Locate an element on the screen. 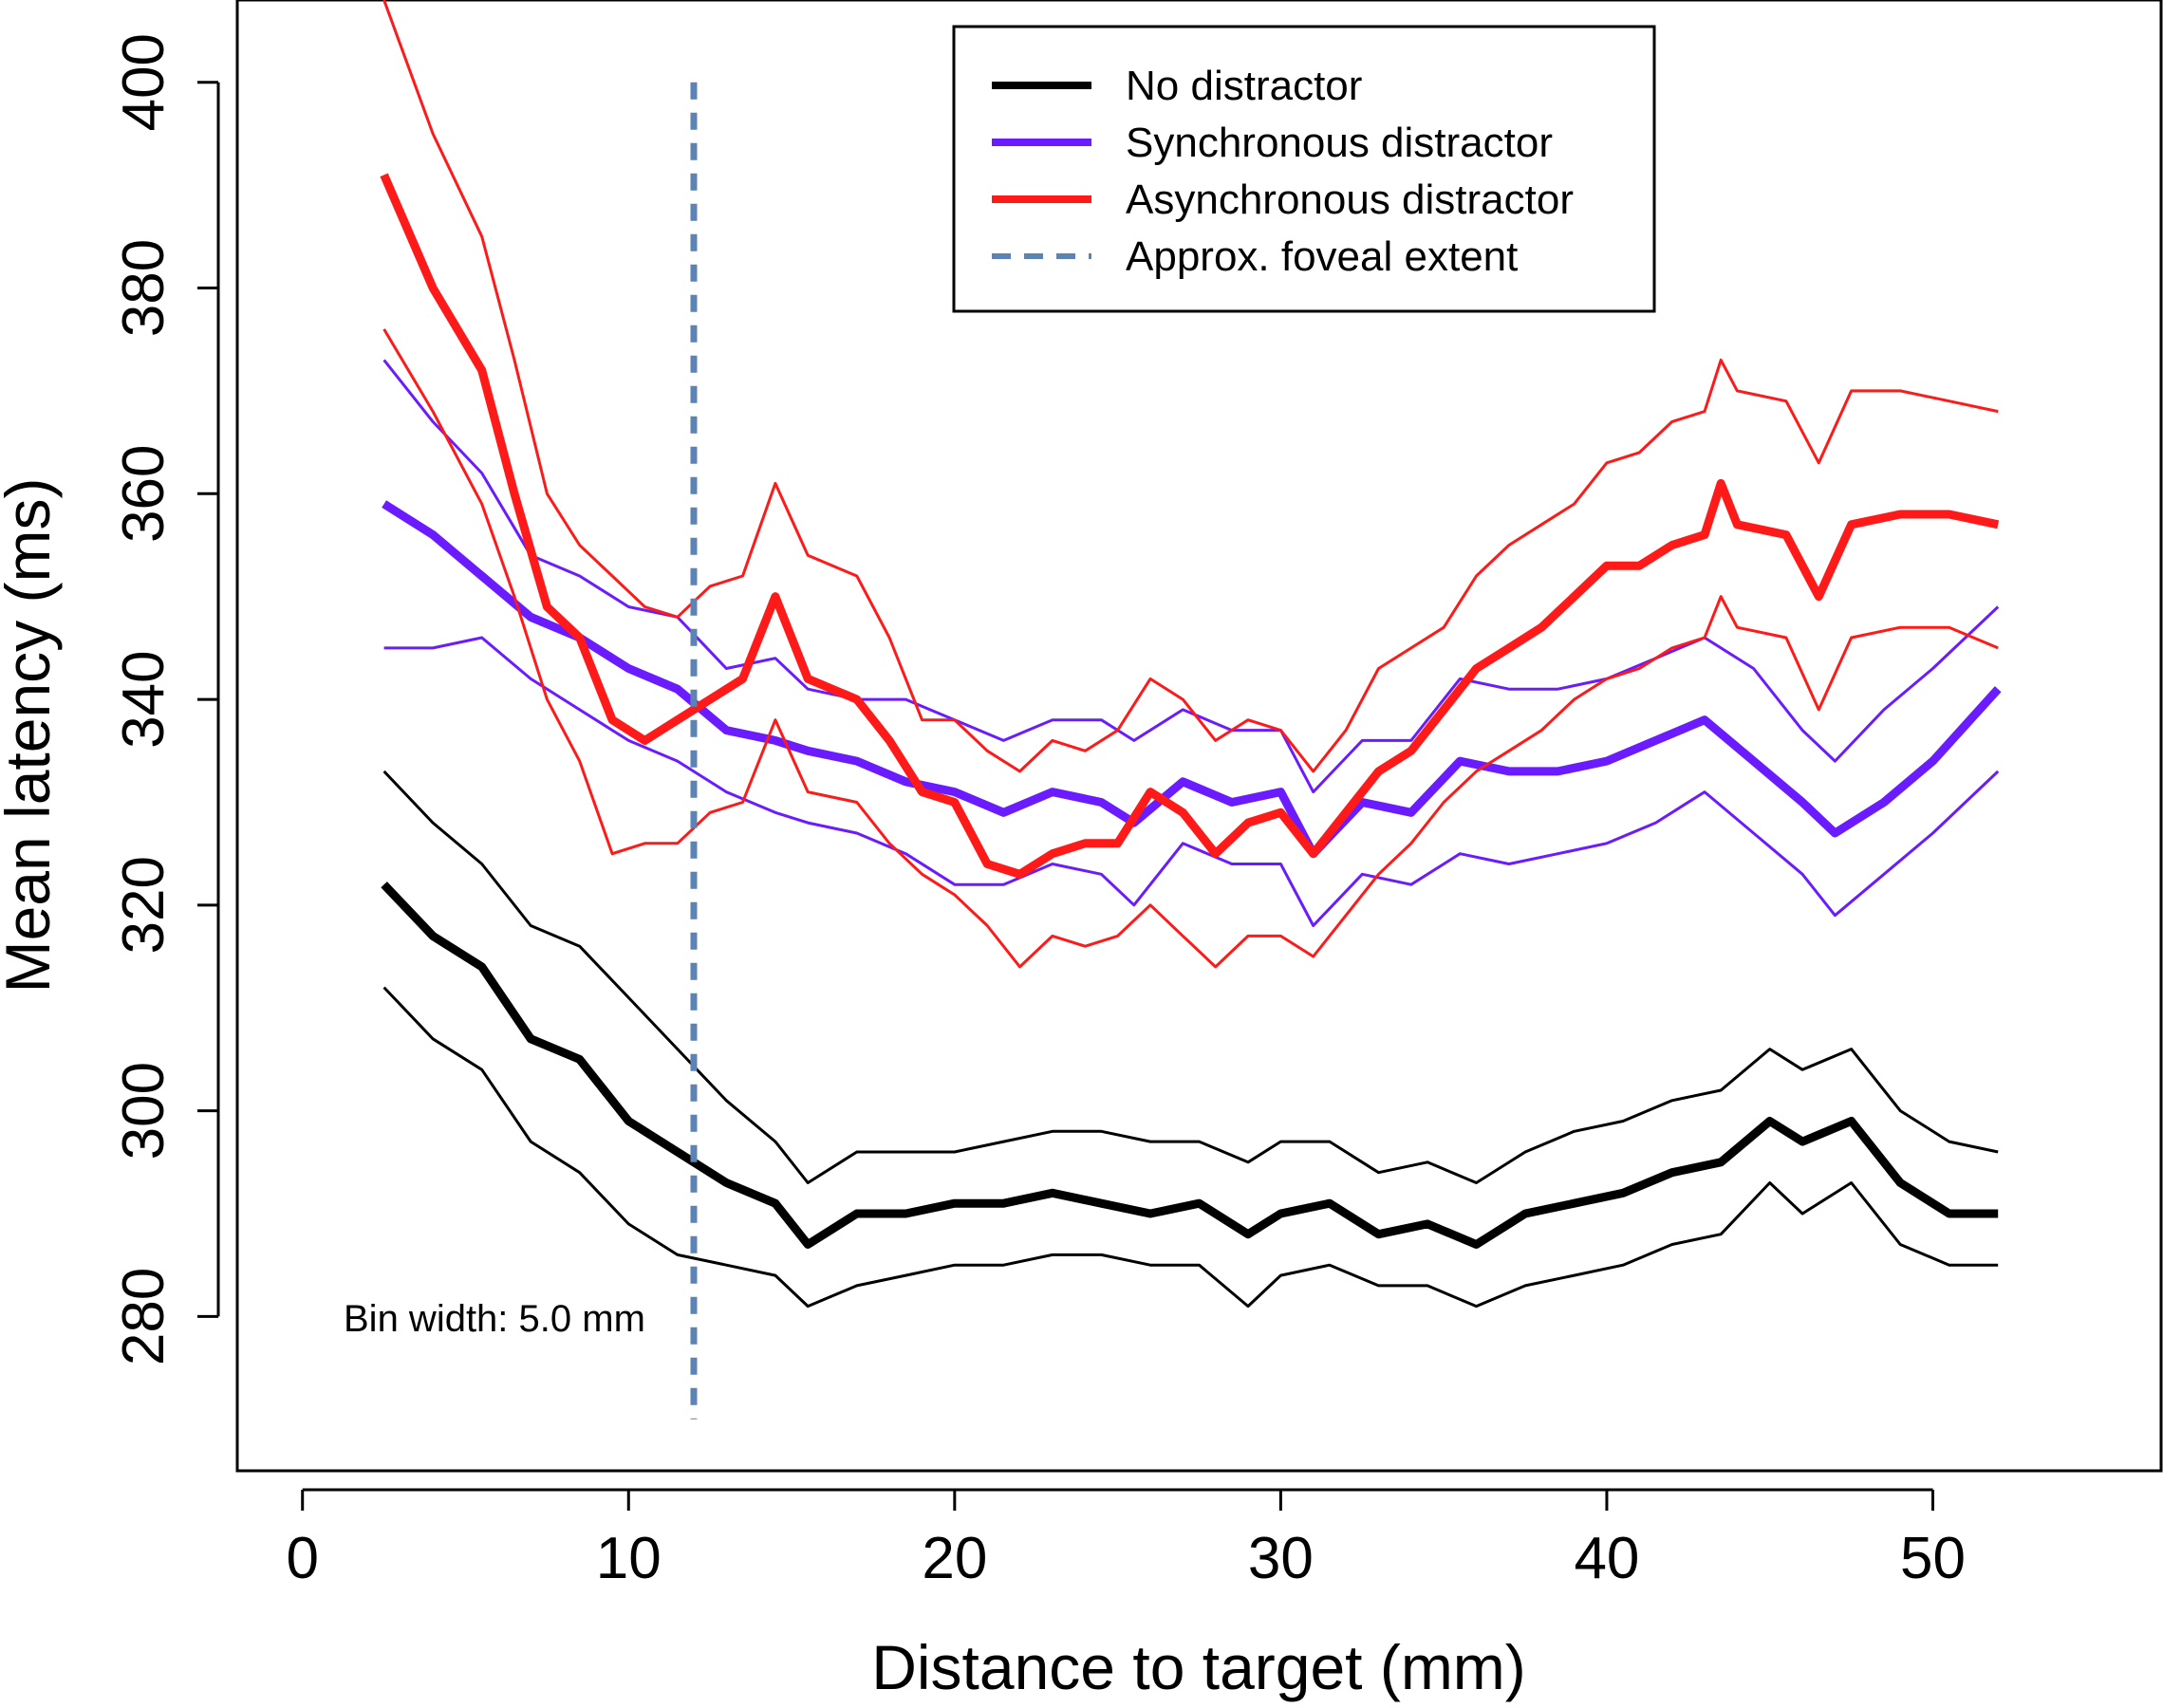 This screenshot has height=1708, width=2163. x-tick-label: 40 is located at coordinates (1606, 1558).